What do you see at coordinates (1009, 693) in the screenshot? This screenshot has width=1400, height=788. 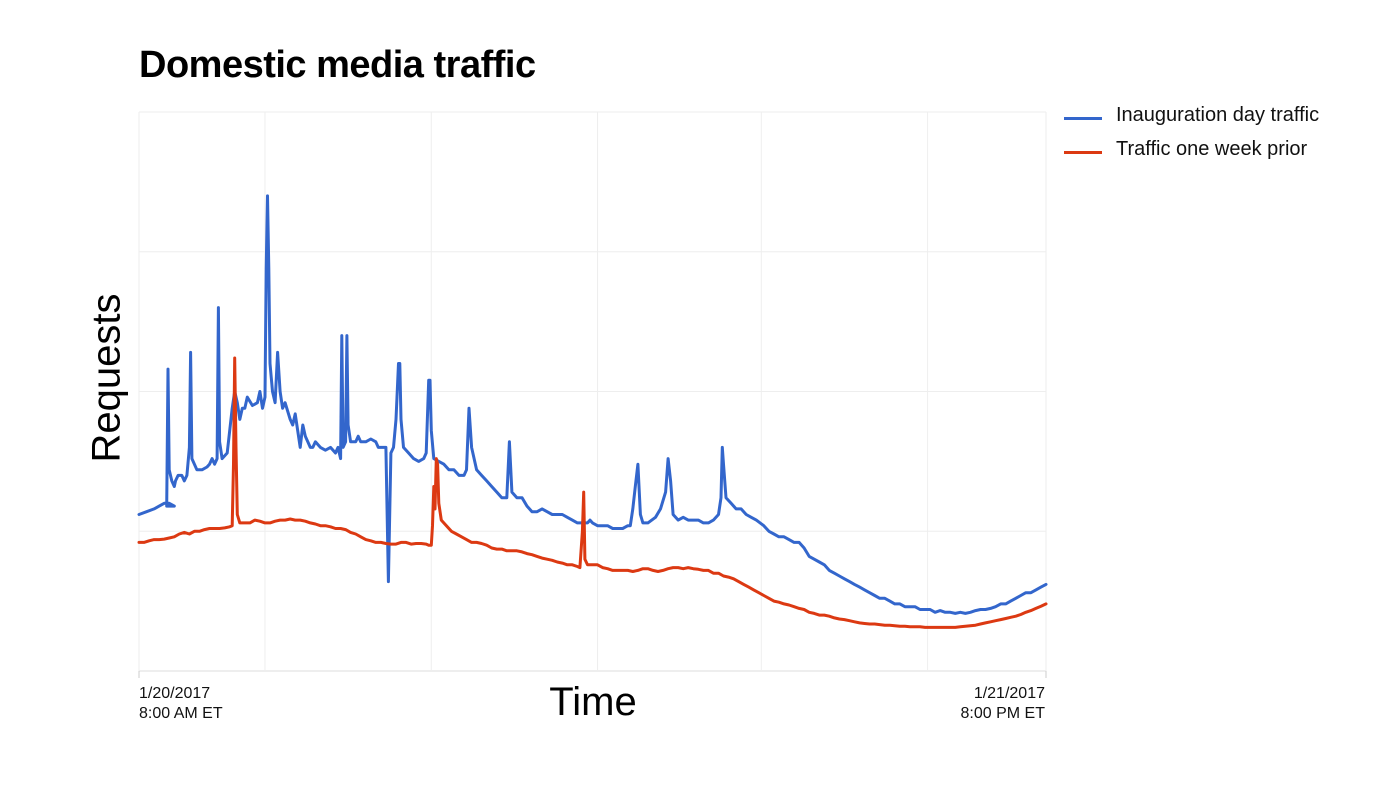 I see `x-tick-end-date: 1/21/2017` at bounding box center [1009, 693].